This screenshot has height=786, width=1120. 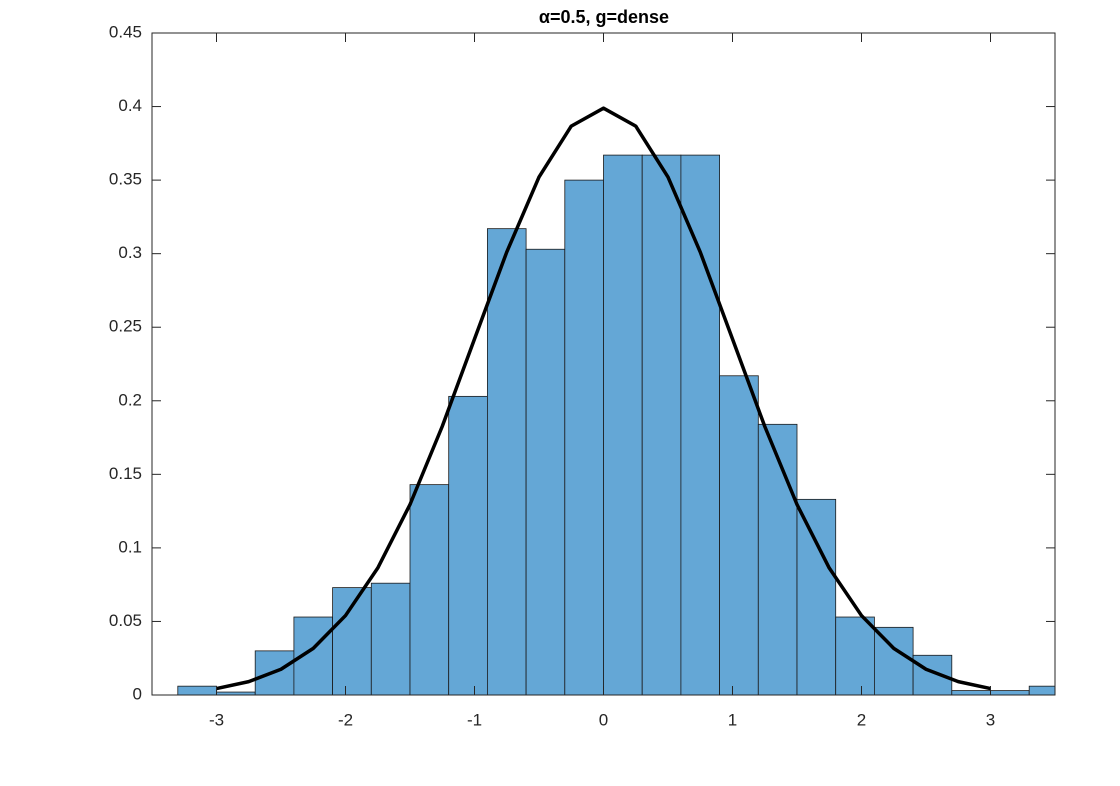 I want to click on y-tick-label: 0.2, so click(x=130, y=399).